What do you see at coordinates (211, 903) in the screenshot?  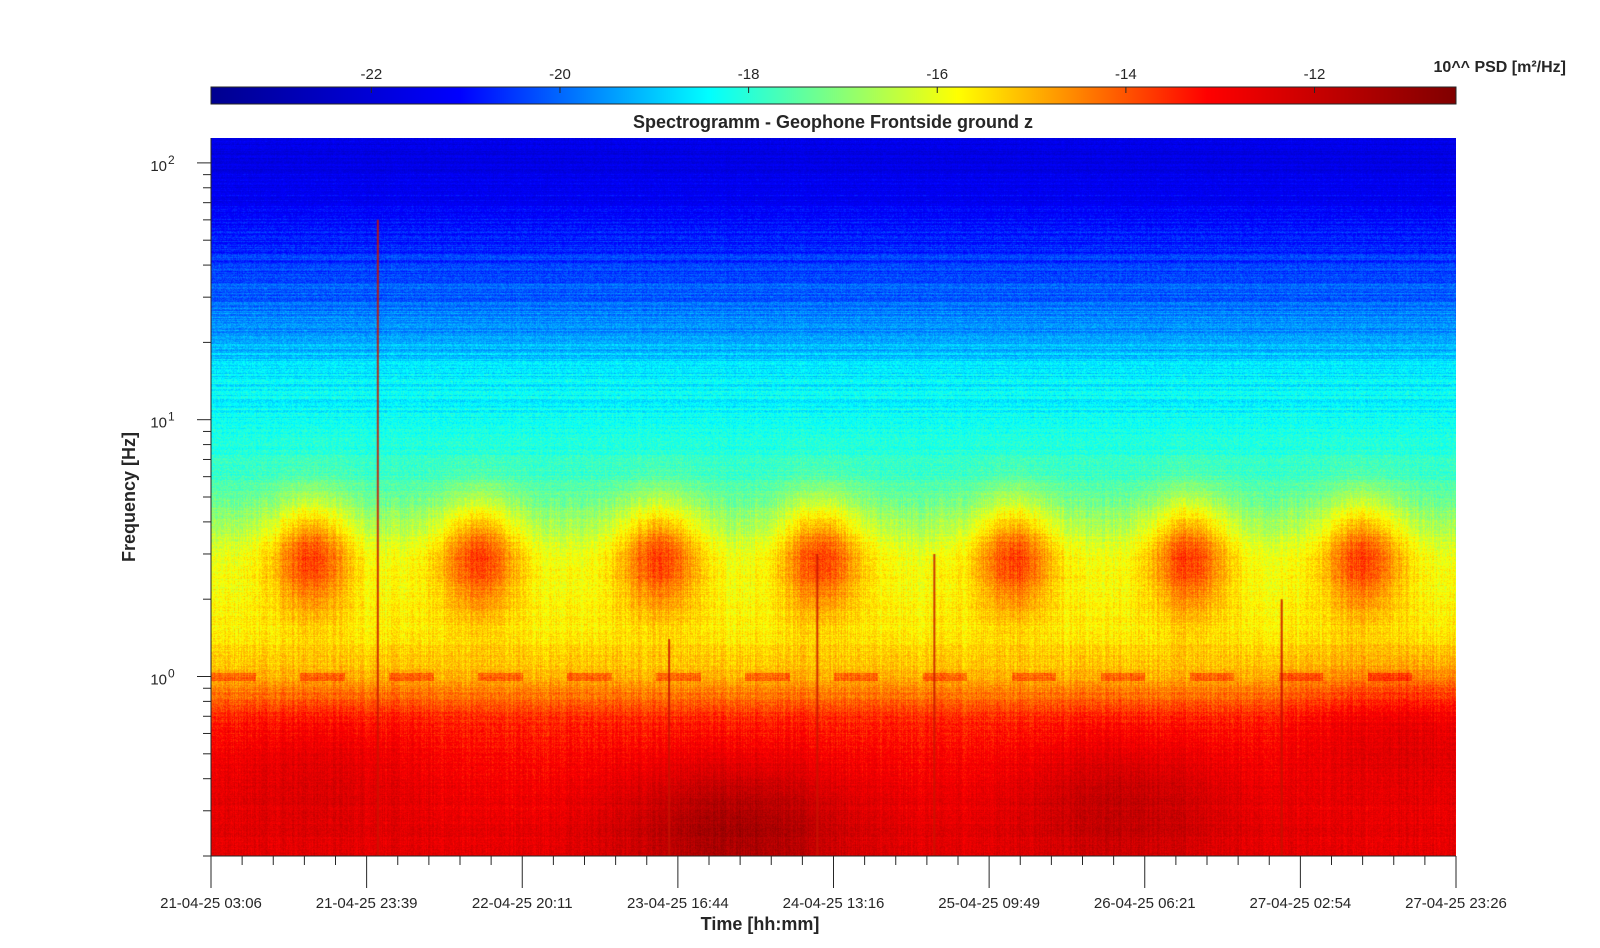 I see `x-tick-label: 21-04-25 03:06` at bounding box center [211, 903].